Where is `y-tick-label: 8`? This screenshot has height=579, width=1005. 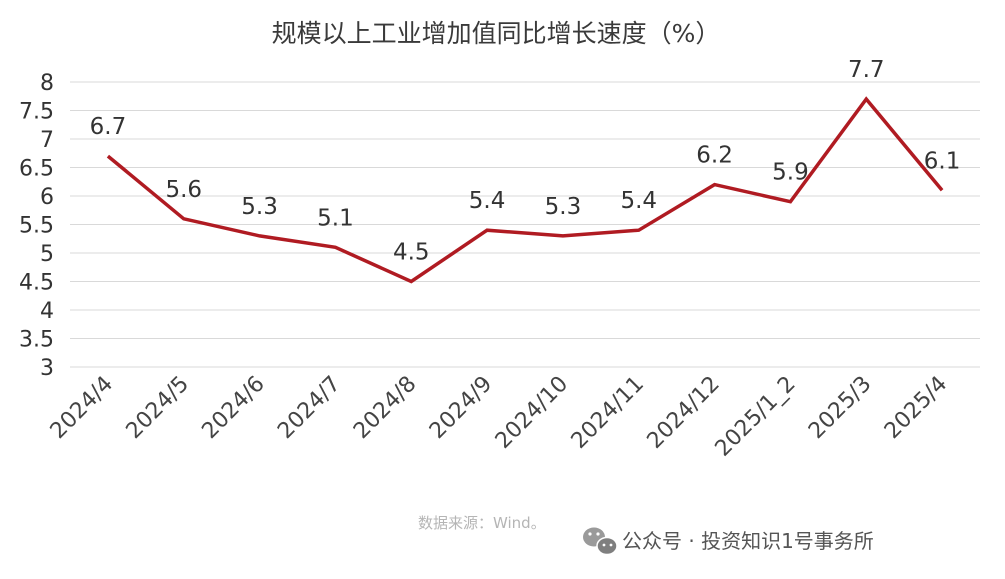 y-tick-label: 8 is located at coordinates (47, 83).